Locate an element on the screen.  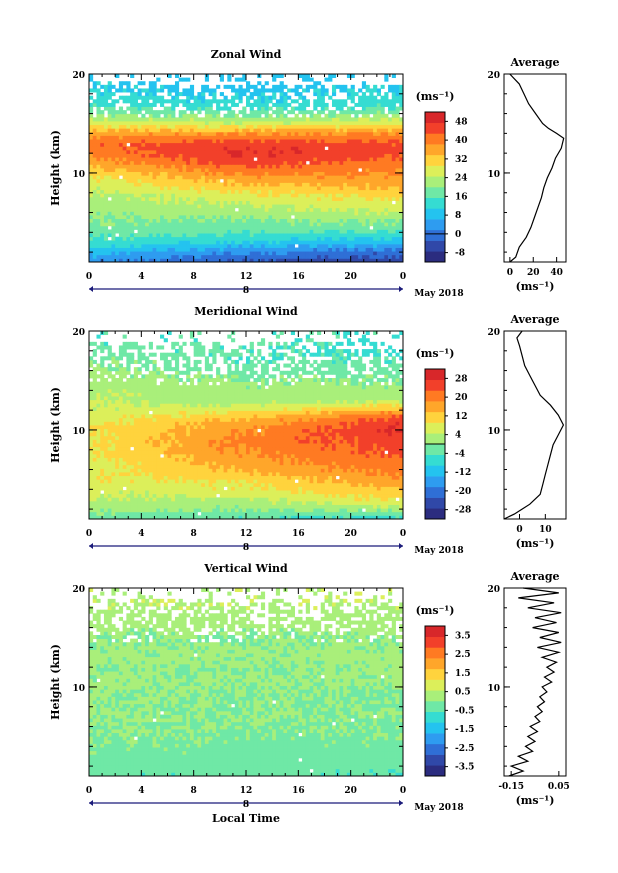
average-x-tick-label: 20 is located at coordinates (533, 273).